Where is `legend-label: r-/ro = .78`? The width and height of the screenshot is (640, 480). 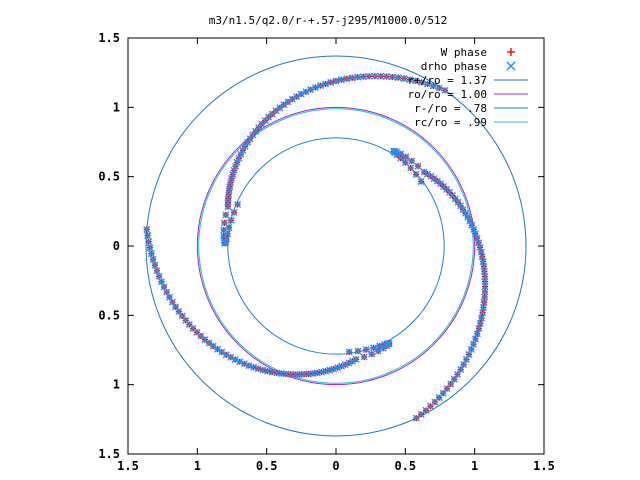
legend-label: r-/ro = .78 is located at coordinates (450, 108).